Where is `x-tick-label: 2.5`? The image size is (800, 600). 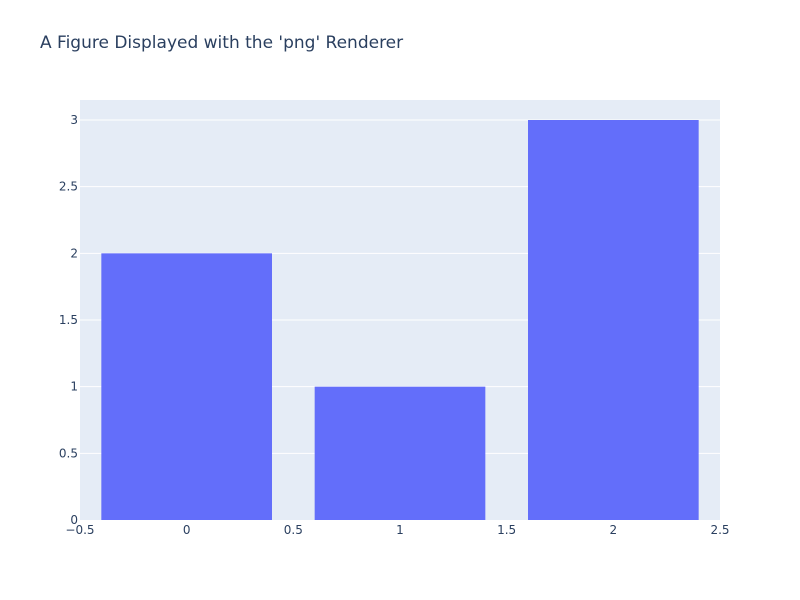 x-tick-label: 2.5 is located at coordinates (719, 530).